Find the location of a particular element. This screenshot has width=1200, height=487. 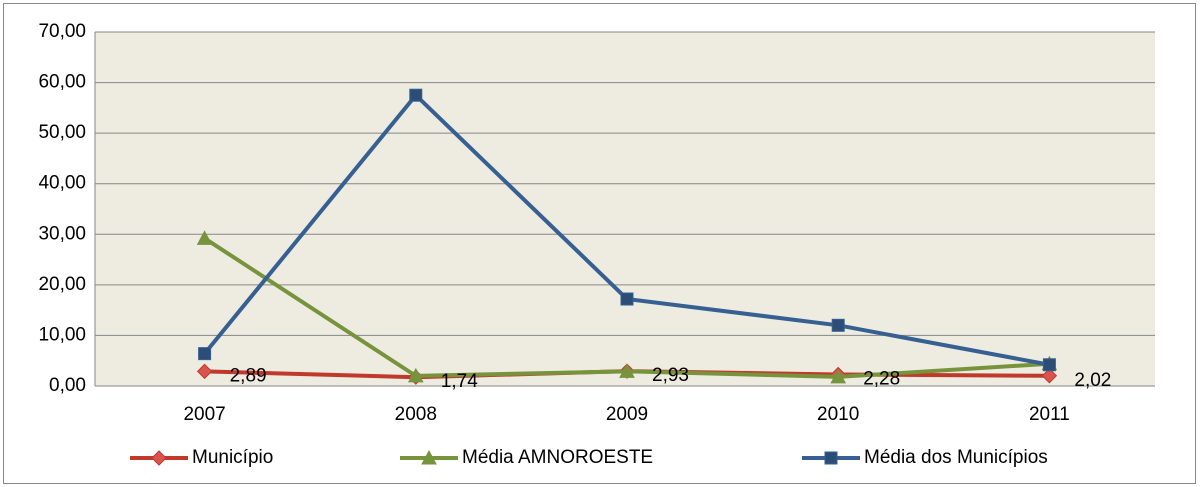

y-tick-label: 70,00 is located at coordinates (62, 31).